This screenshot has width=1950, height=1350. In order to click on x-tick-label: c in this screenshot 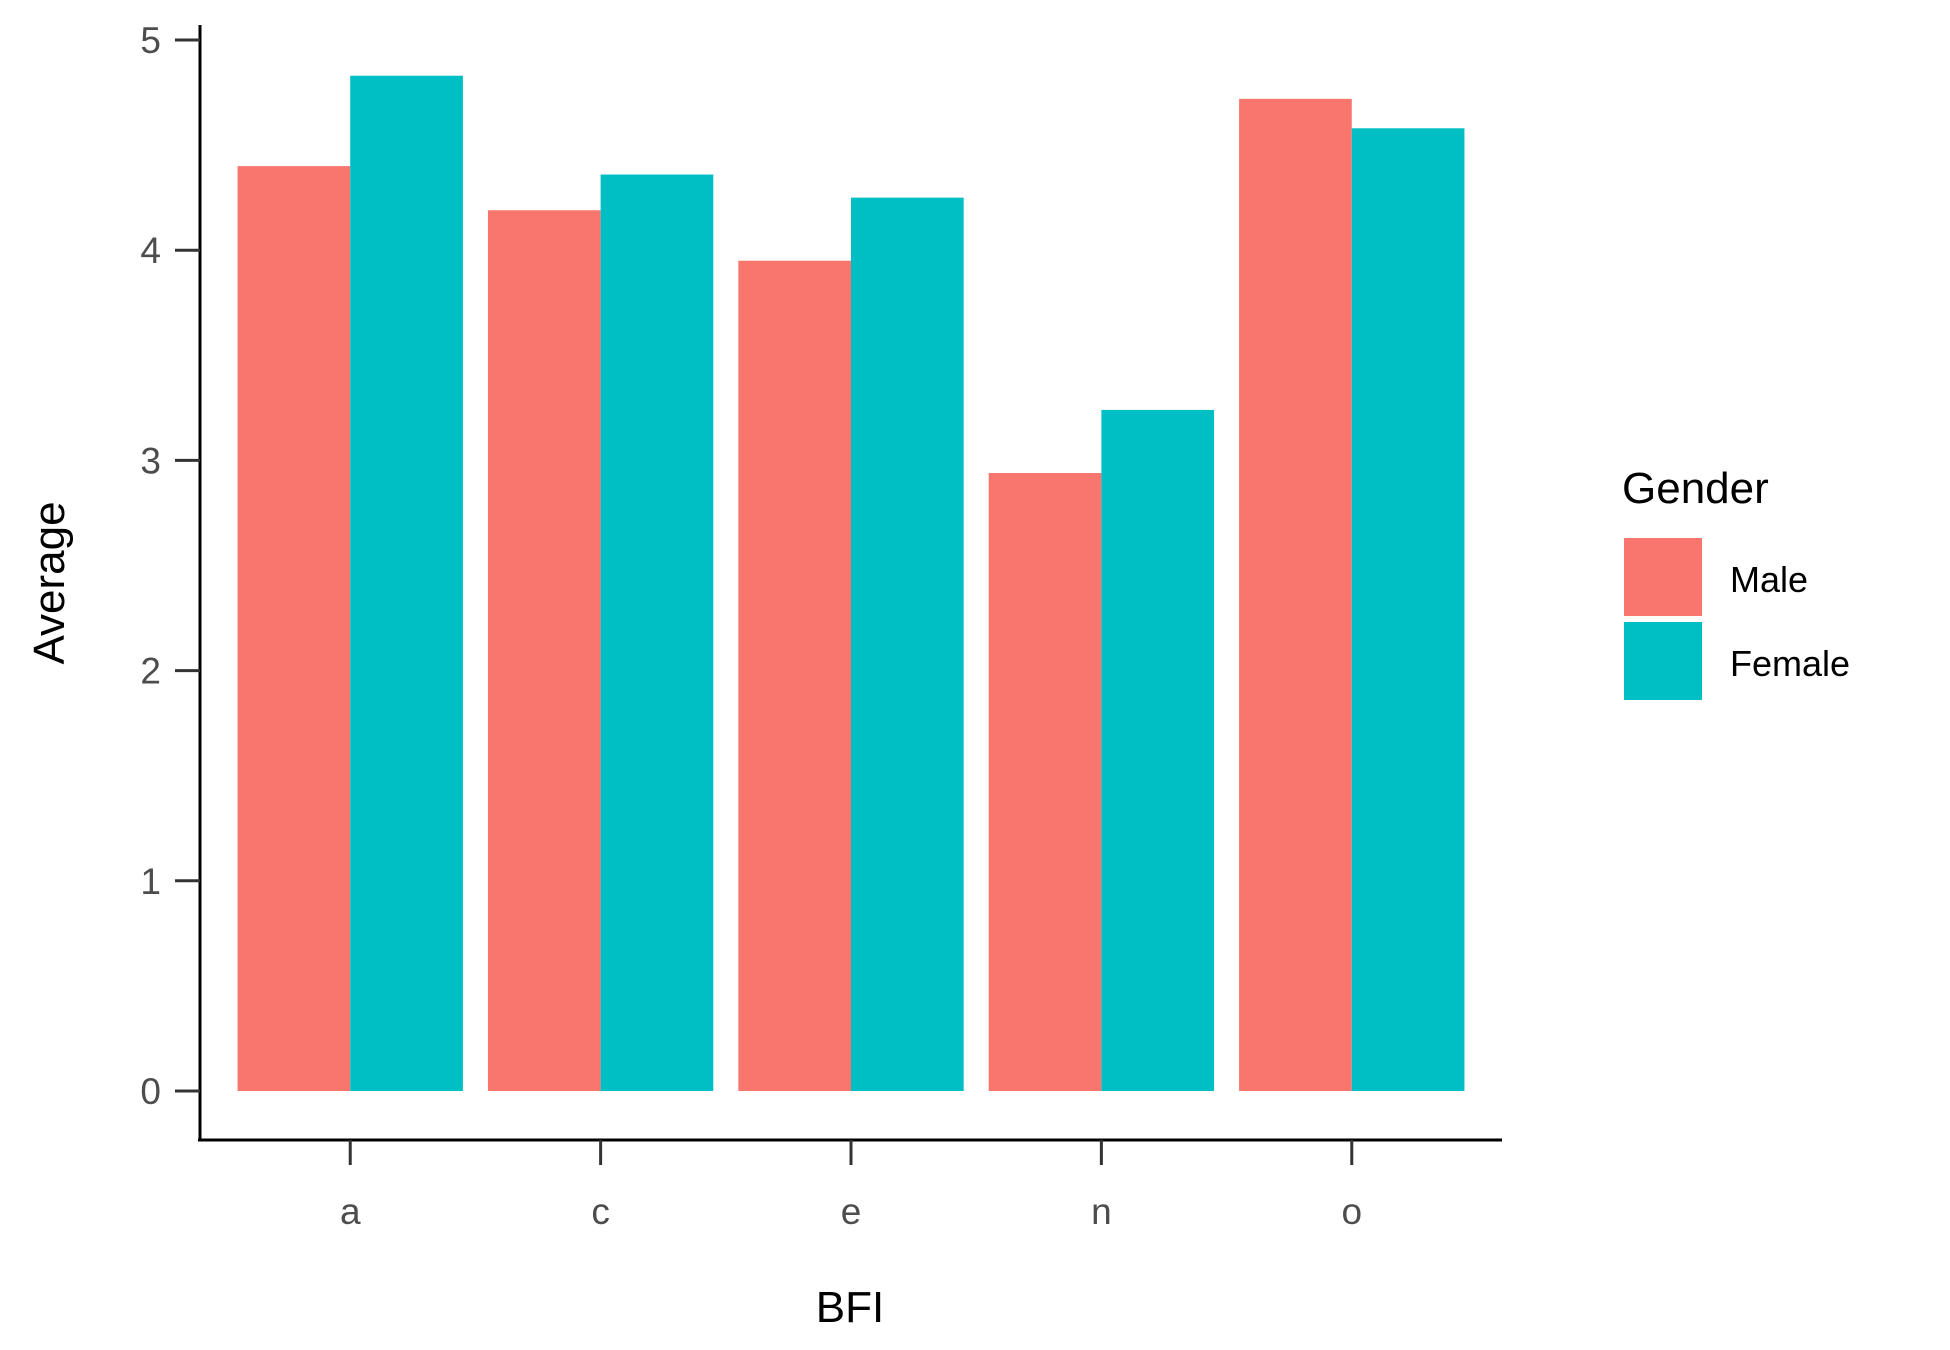, I will do `click(600, 1211)`.